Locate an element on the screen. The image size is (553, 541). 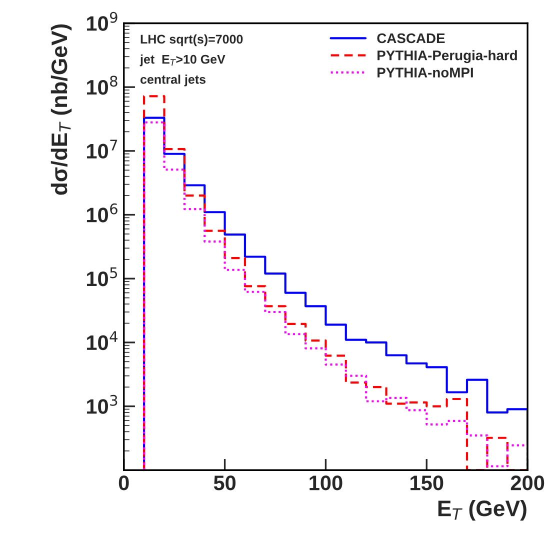
y-tick-label: 10$^{3}$ is located at coordinates (102, 404).